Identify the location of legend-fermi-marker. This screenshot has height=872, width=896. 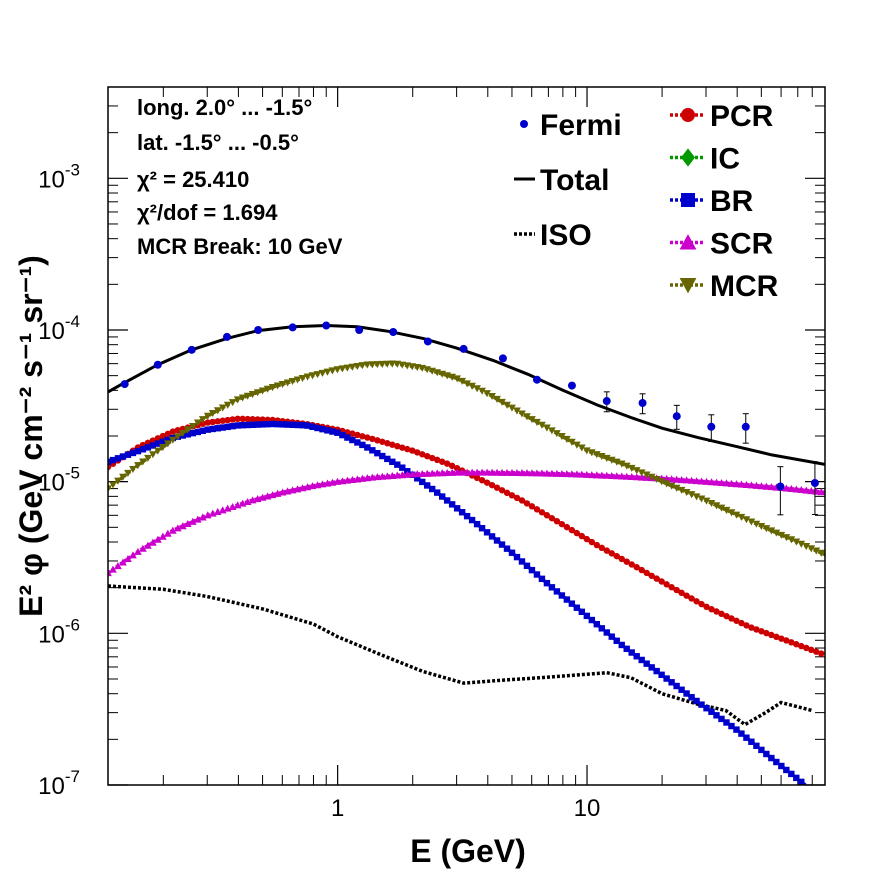
(524, 124).